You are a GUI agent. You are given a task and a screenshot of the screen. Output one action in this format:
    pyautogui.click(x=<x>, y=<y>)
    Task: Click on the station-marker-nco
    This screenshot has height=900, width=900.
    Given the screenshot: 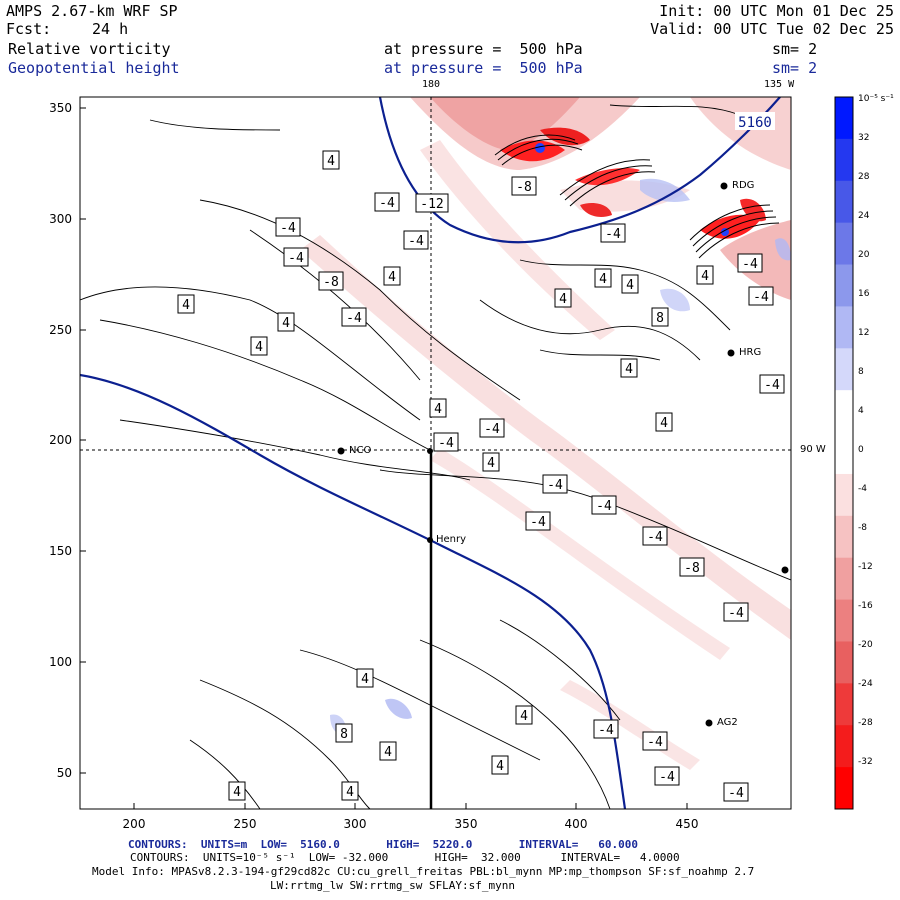 What is the action you would take?
    pyautogui.click(x=341, y=451)
    